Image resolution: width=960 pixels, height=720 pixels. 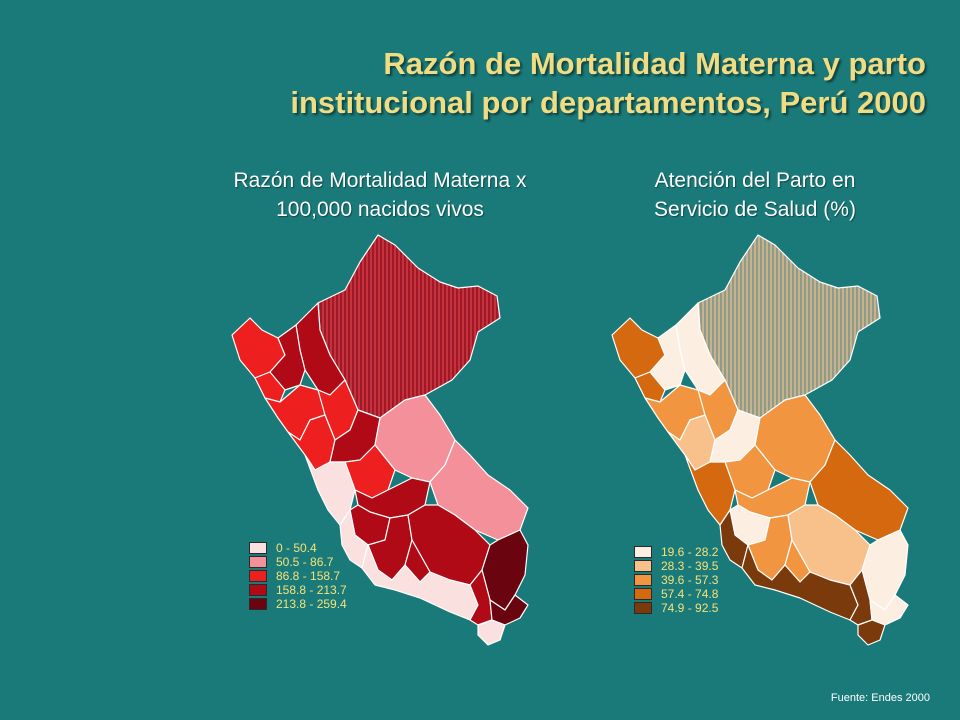 I want to click on right-subtitle-line-1: Atención del Parto en, so click(x=755, y=180).